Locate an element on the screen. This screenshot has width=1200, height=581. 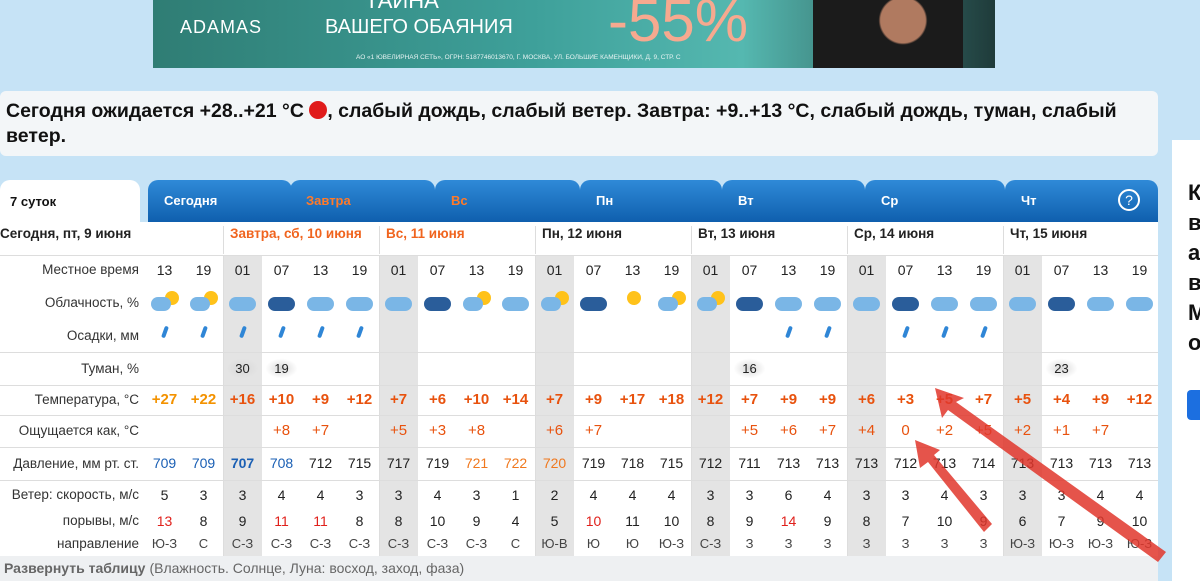
row-label: Облачность, % is located at coordinates (91, 302).